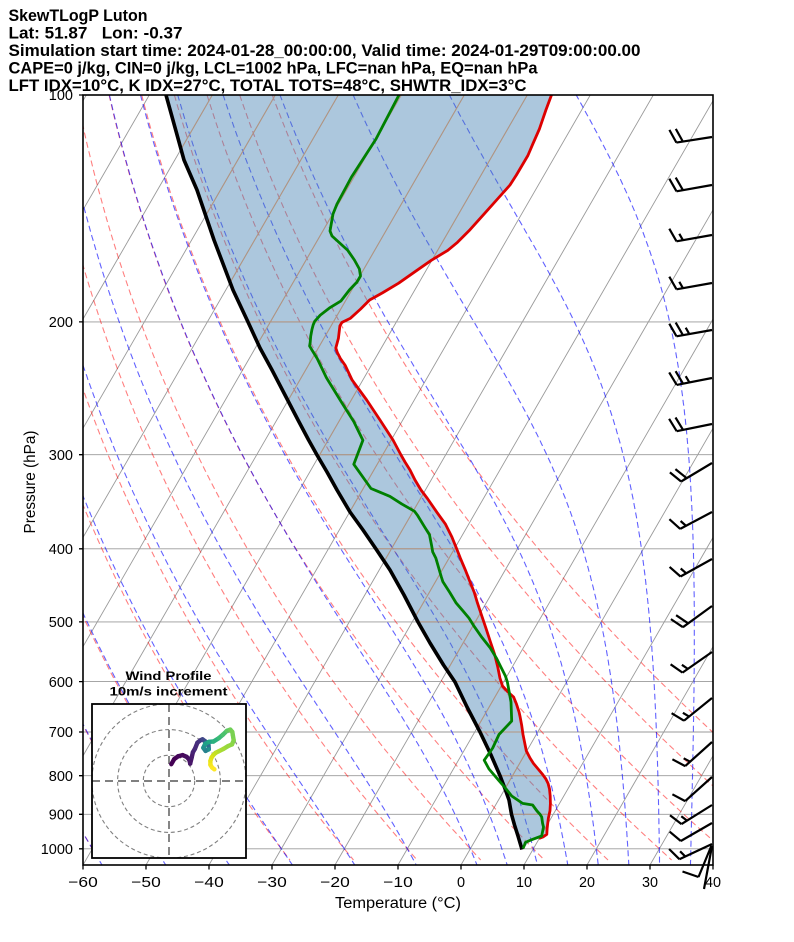 The width and height of the screenshot is (794, 942). What do you see at coordinates (209, 883) in the screenshot?
I see `svg-text: −40` at bounding box center [209, 883].